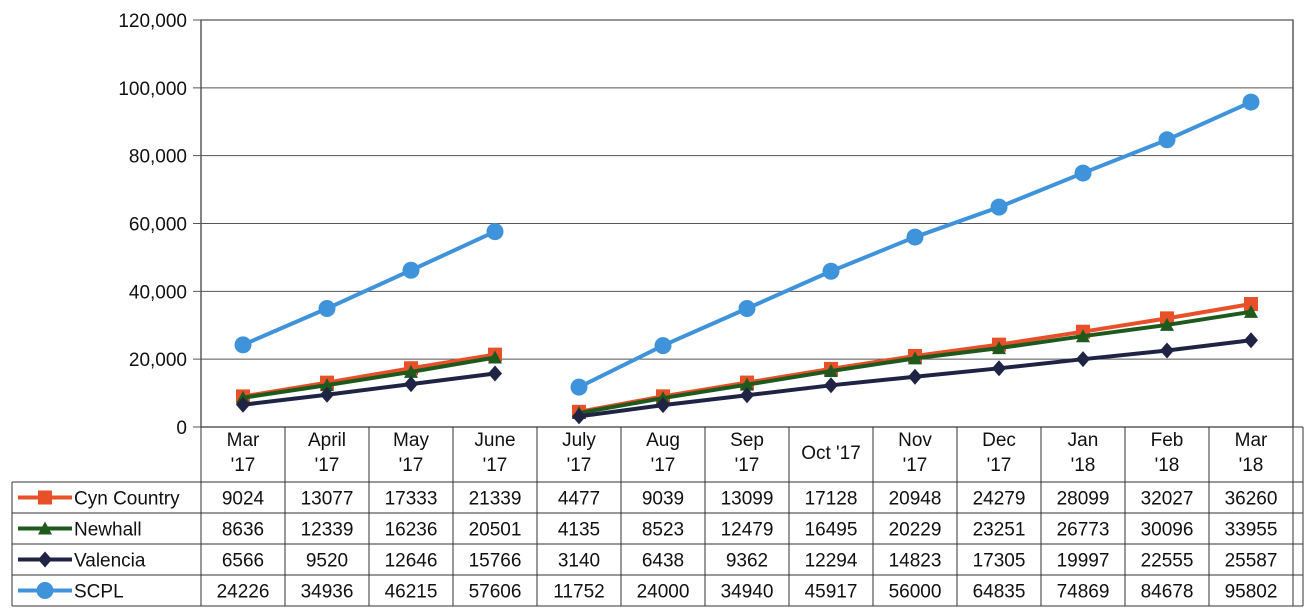 The height and width of the screenshot is (612, 1309). Describe the element at coordinates (327, 592) in the screenshot. I see `table-cell-value: 34936` at that location.